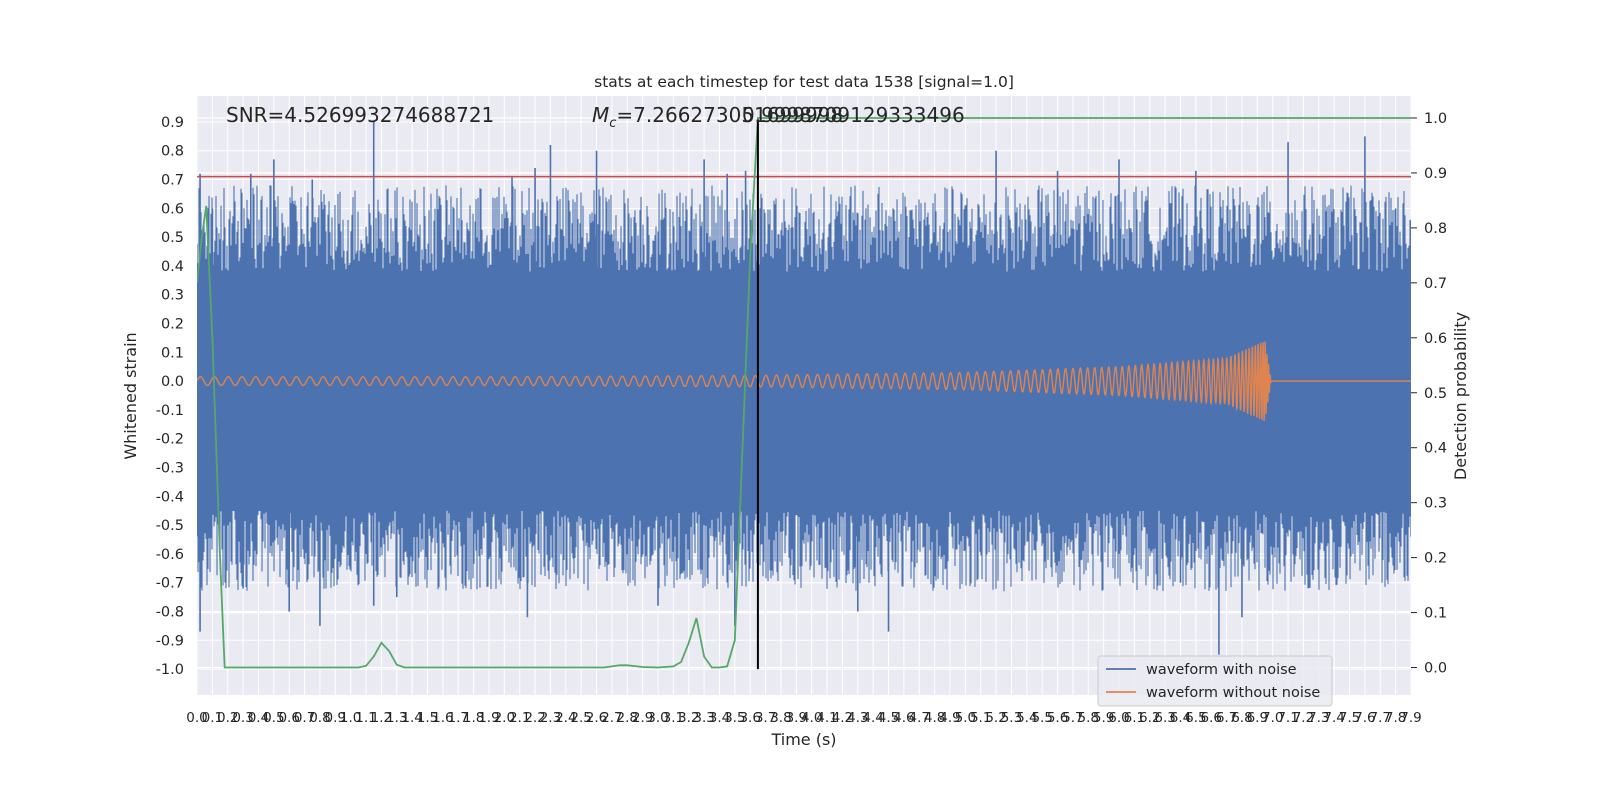  Describe the element at coordinates (1221, 670) in the screenshot. I see `legend-label-noisy: waveform with noise` at that location.